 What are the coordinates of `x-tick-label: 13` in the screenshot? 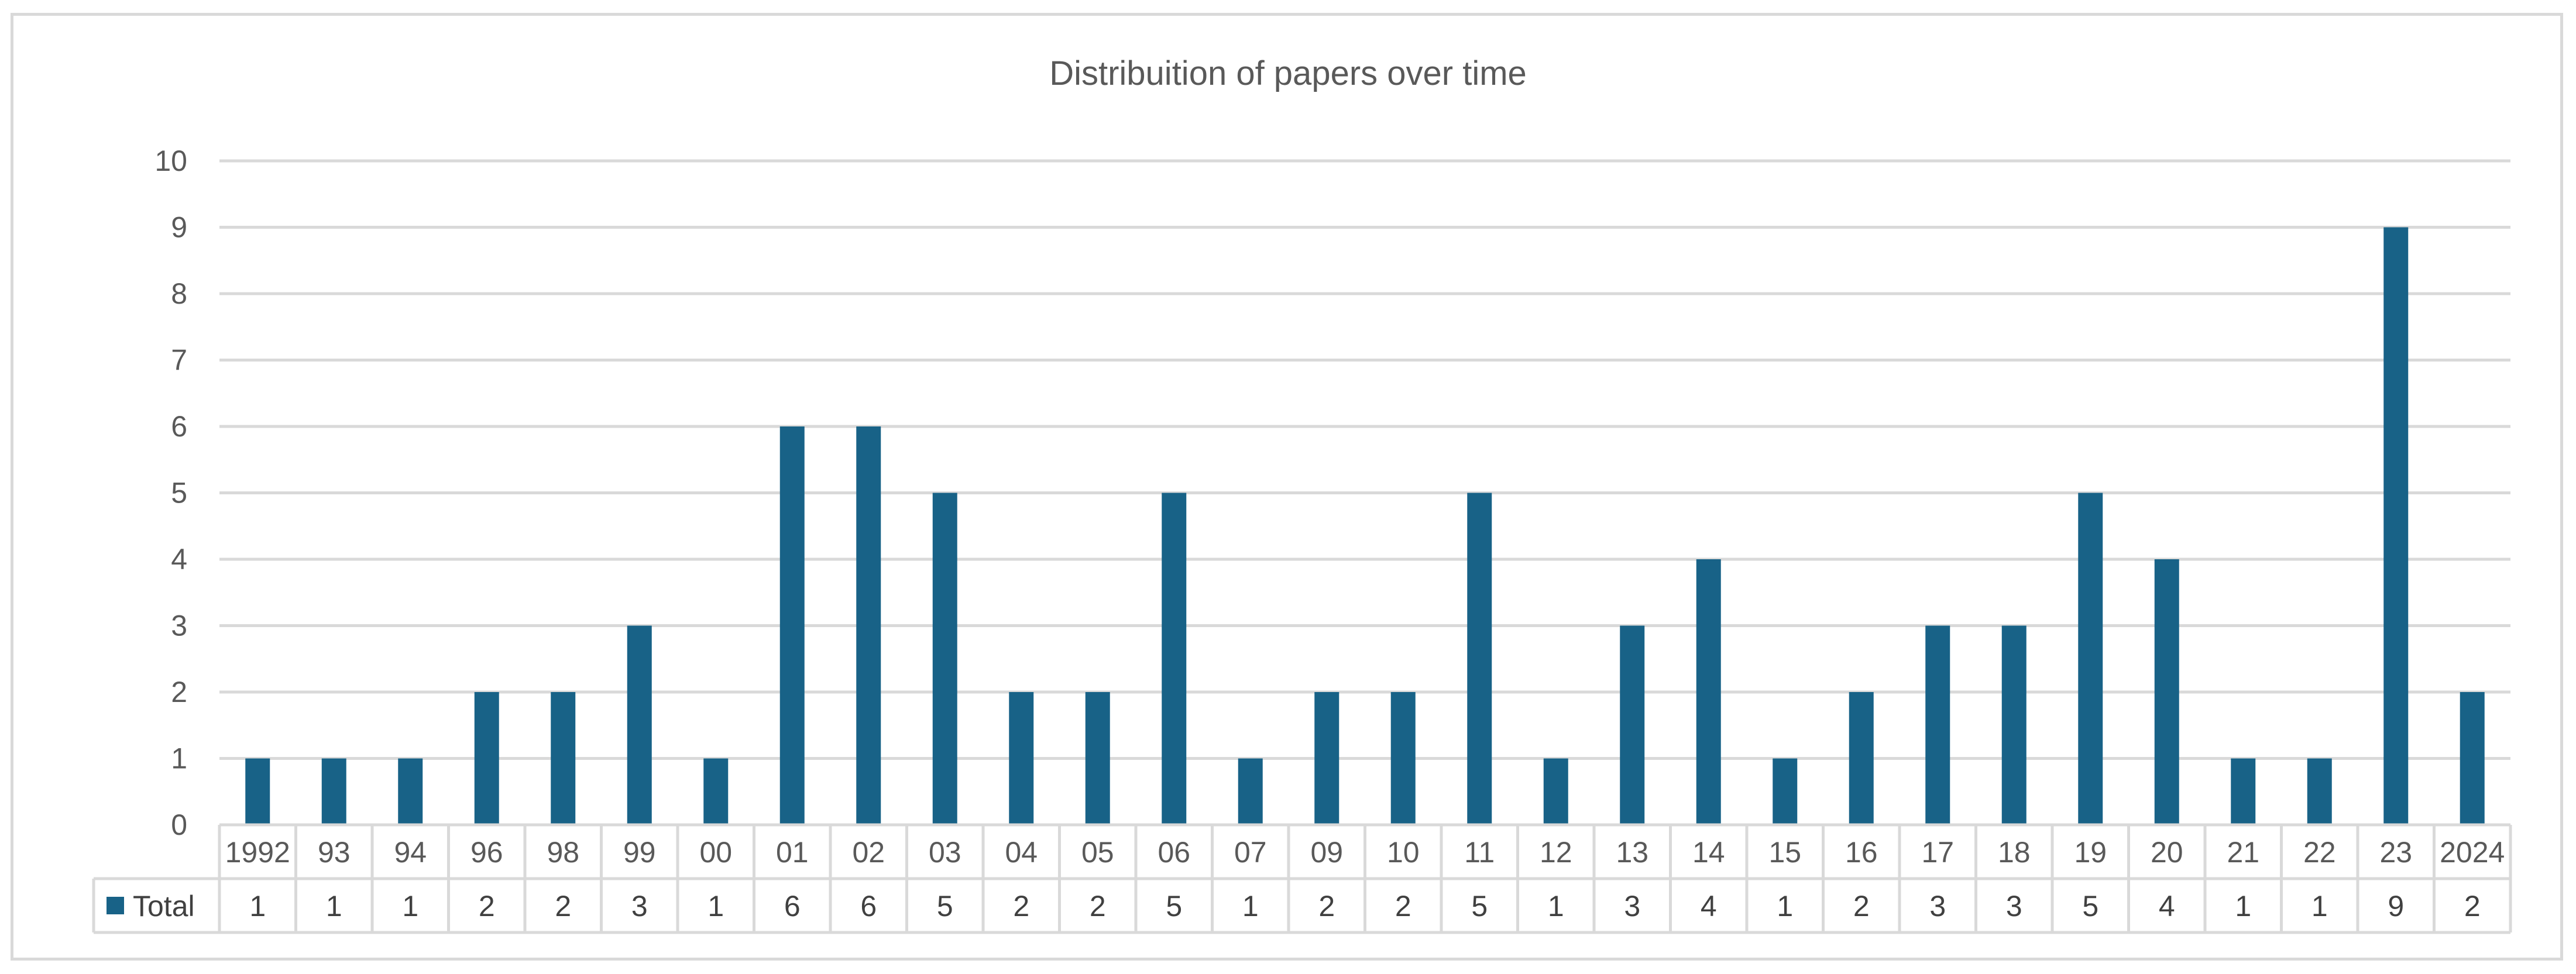 It's located at (1632, 852).